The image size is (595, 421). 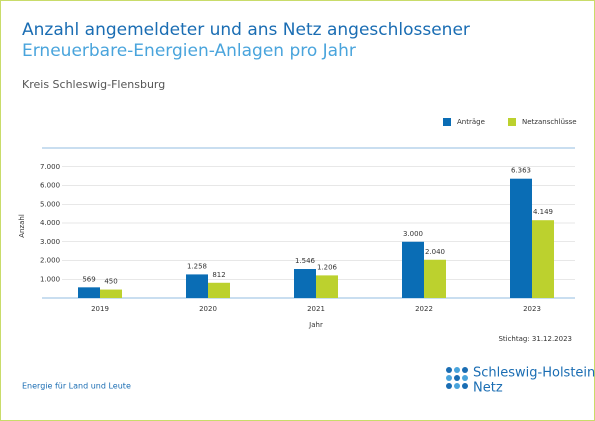 I want to click on y-tick-label: 2.000, so click(x=50, y=261).